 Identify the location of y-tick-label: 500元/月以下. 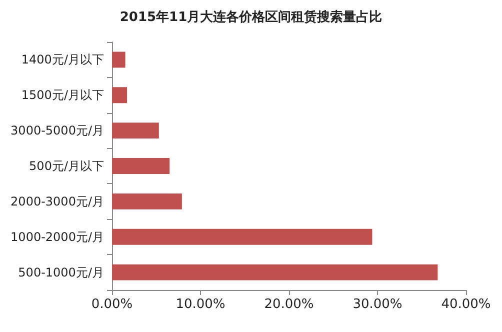
(66, 166).